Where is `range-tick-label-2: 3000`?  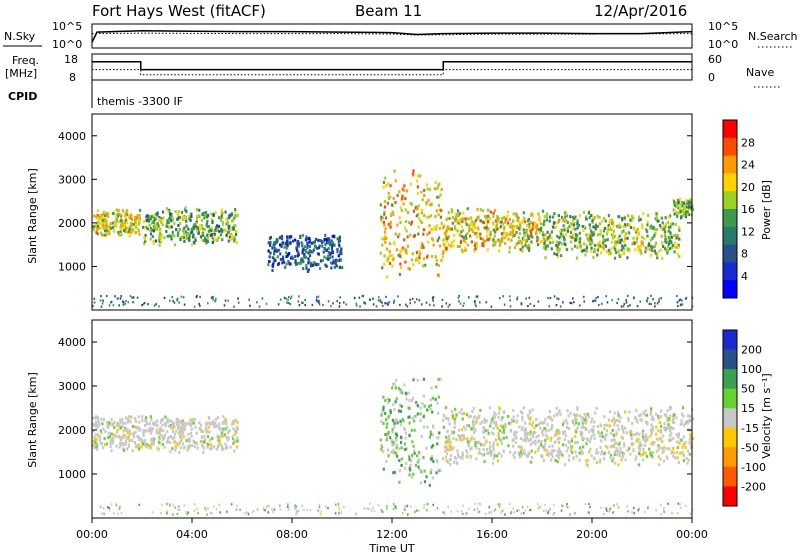
range-tick-label-2: 3000 is located at coordinates (72, 179).